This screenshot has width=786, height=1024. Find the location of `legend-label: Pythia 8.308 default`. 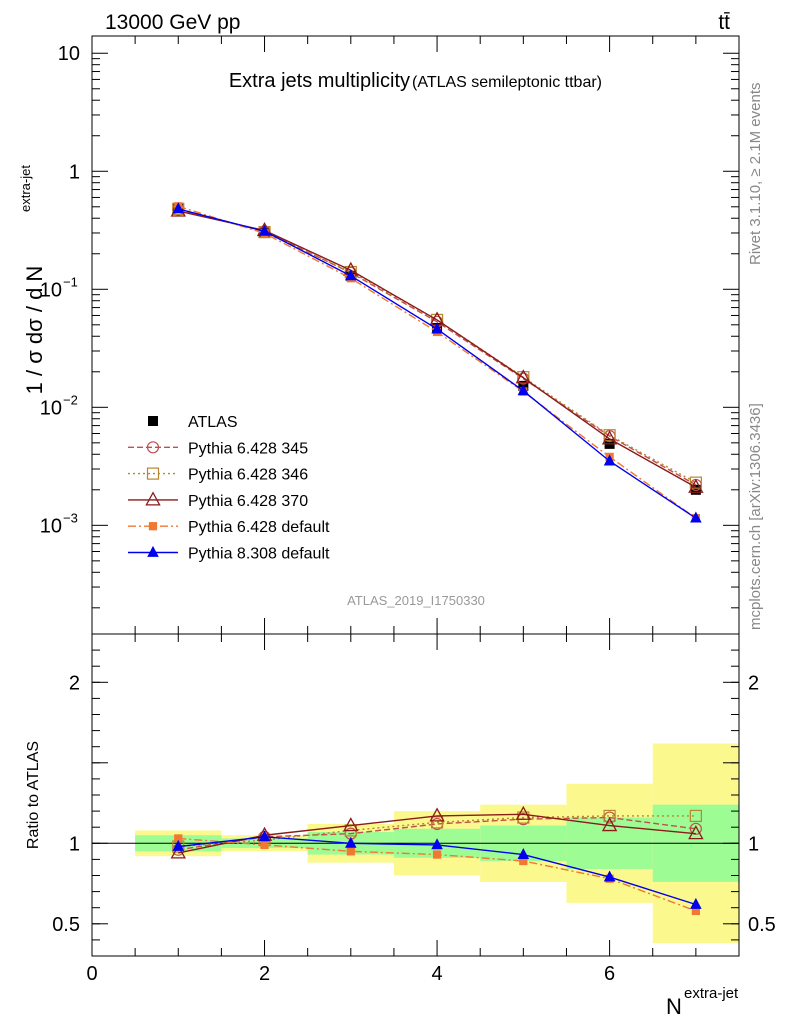

legend-label: Pythia 8.308 default is located at coordinates (259, 554).